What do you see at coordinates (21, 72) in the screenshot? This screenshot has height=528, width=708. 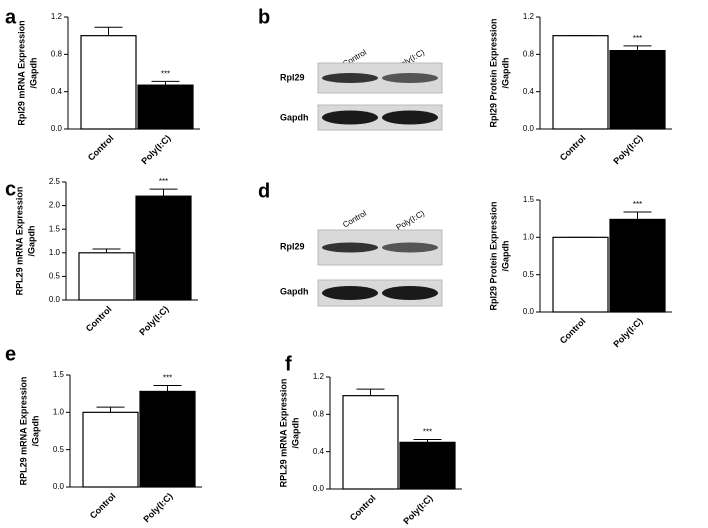 I see `y-axis-label: Rpl29 mRNA Expression` at bounding box center [21, 72].